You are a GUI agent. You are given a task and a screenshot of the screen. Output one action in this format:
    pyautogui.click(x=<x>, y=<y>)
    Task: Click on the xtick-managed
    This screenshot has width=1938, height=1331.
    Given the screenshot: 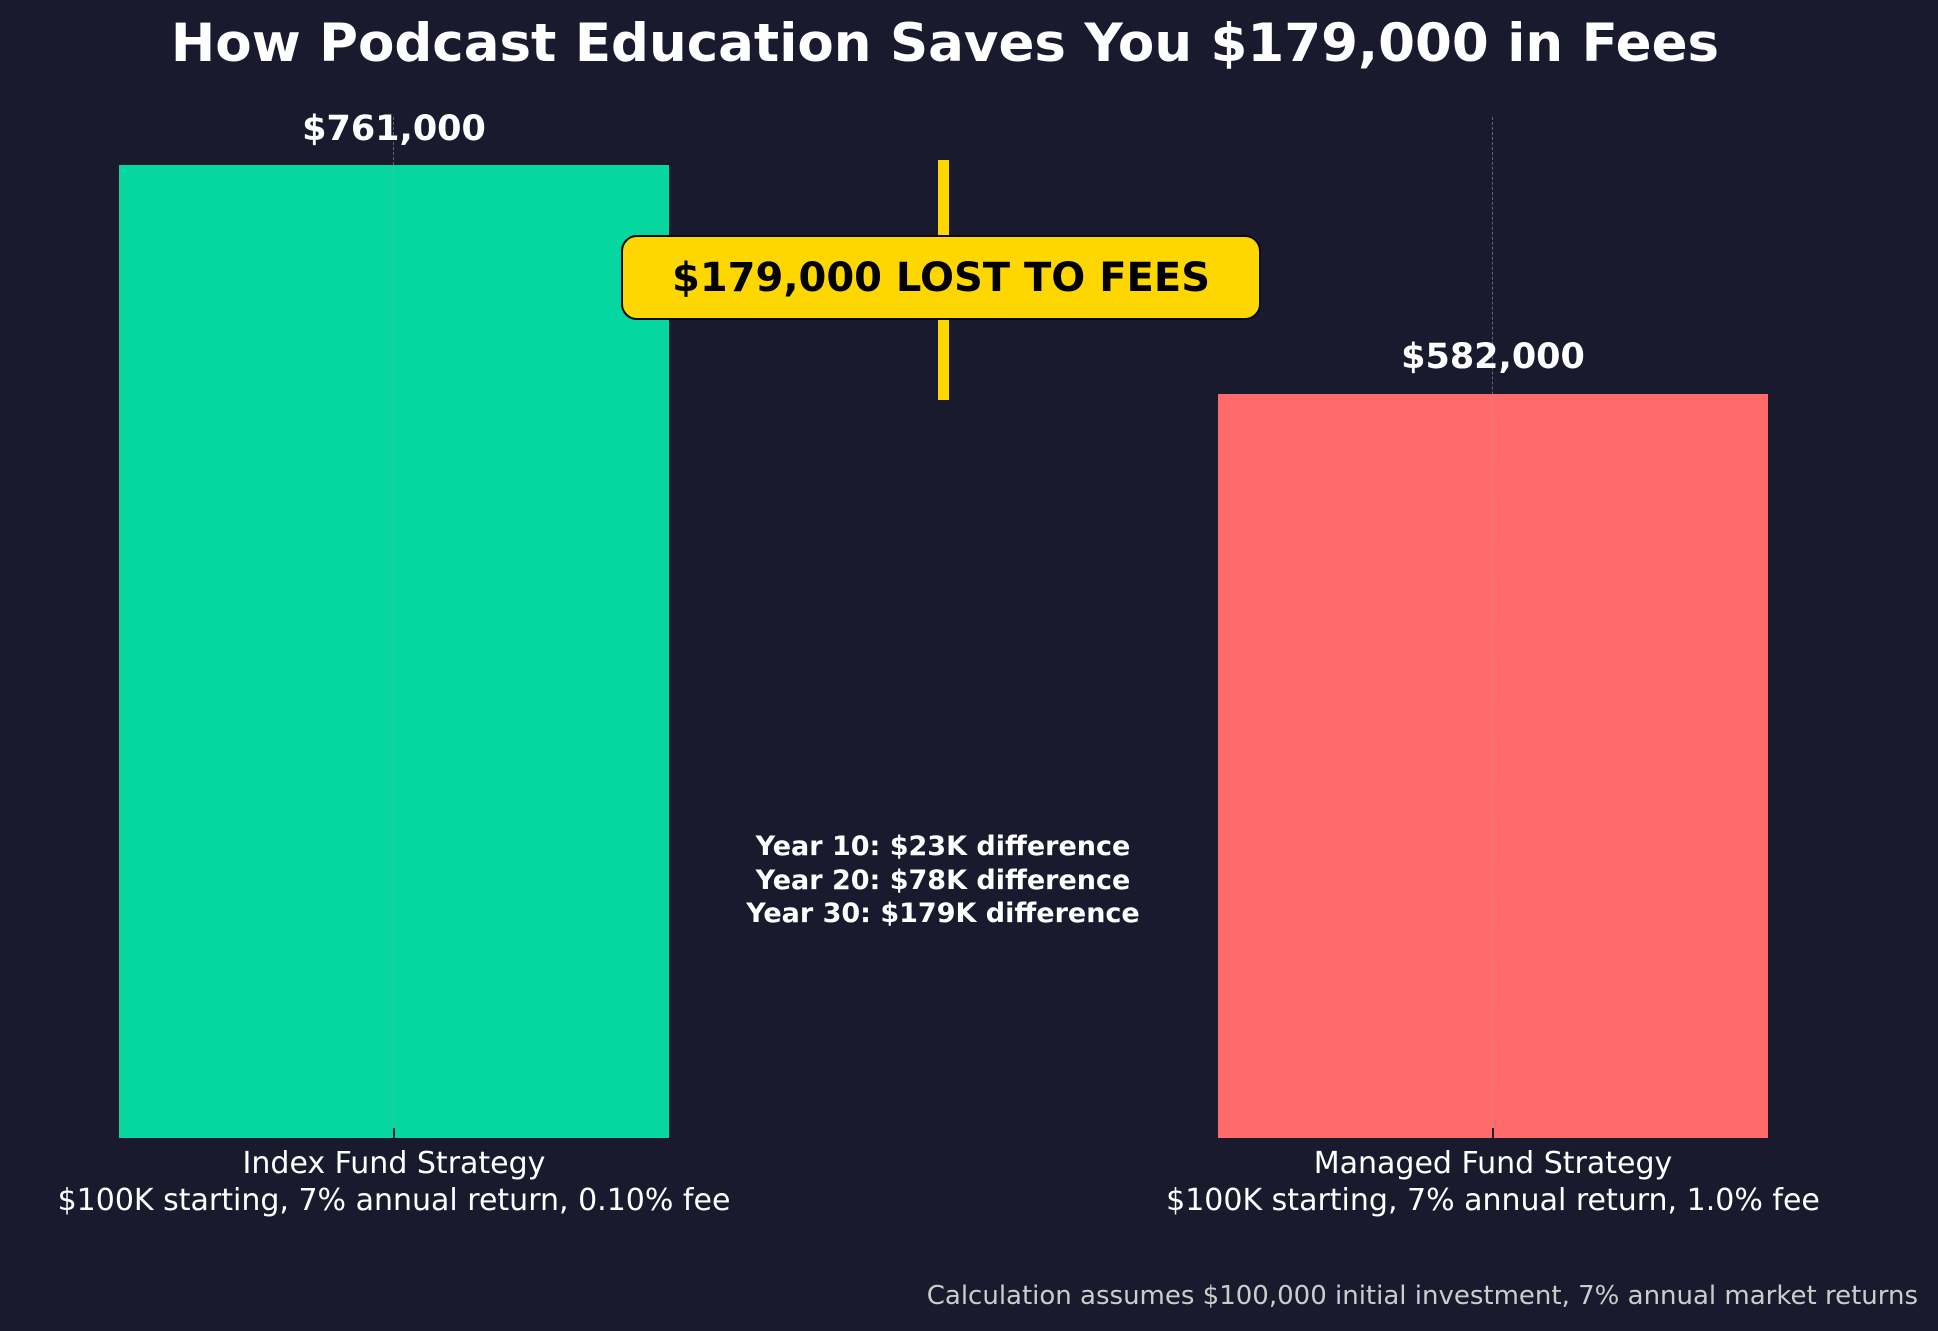 What is the action you would take?
    pyautogui.click(x=1493, y=1133)
    